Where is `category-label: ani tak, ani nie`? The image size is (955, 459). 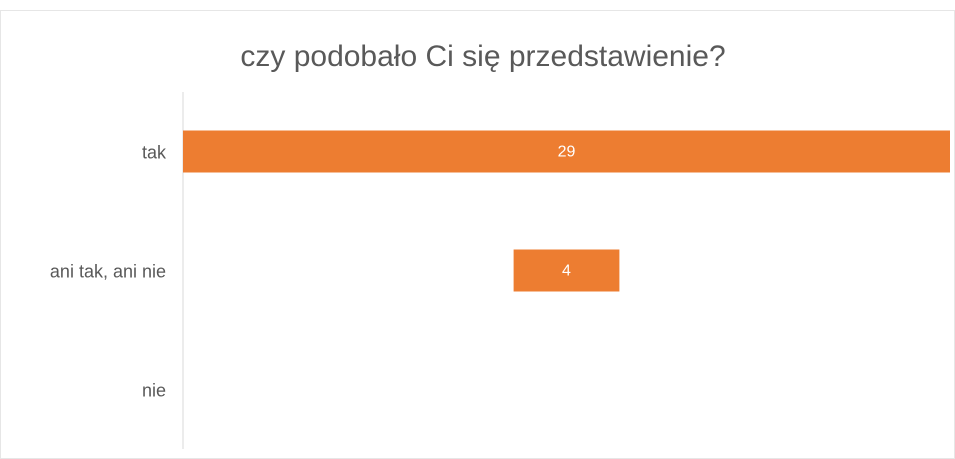 category-label: ani tak, ani nie is located at coordinates (108, 271).